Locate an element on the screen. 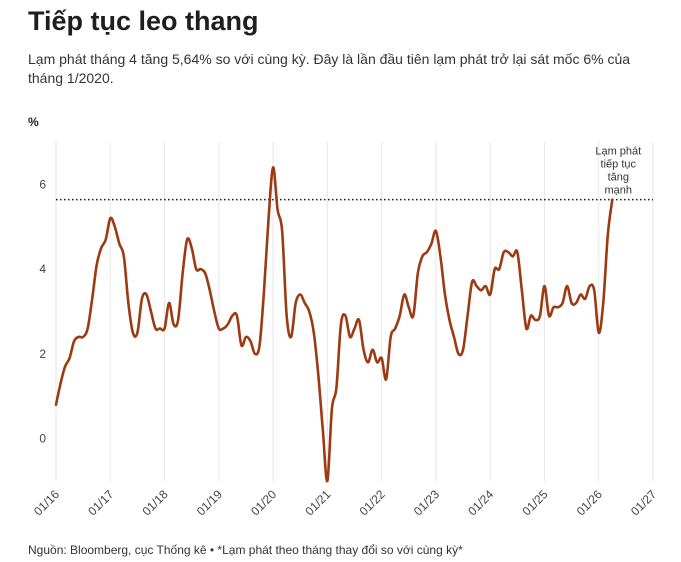 This screenshot has width=681, height=562. x-tick-label: 01/21 is located at coordinates (317, 502).